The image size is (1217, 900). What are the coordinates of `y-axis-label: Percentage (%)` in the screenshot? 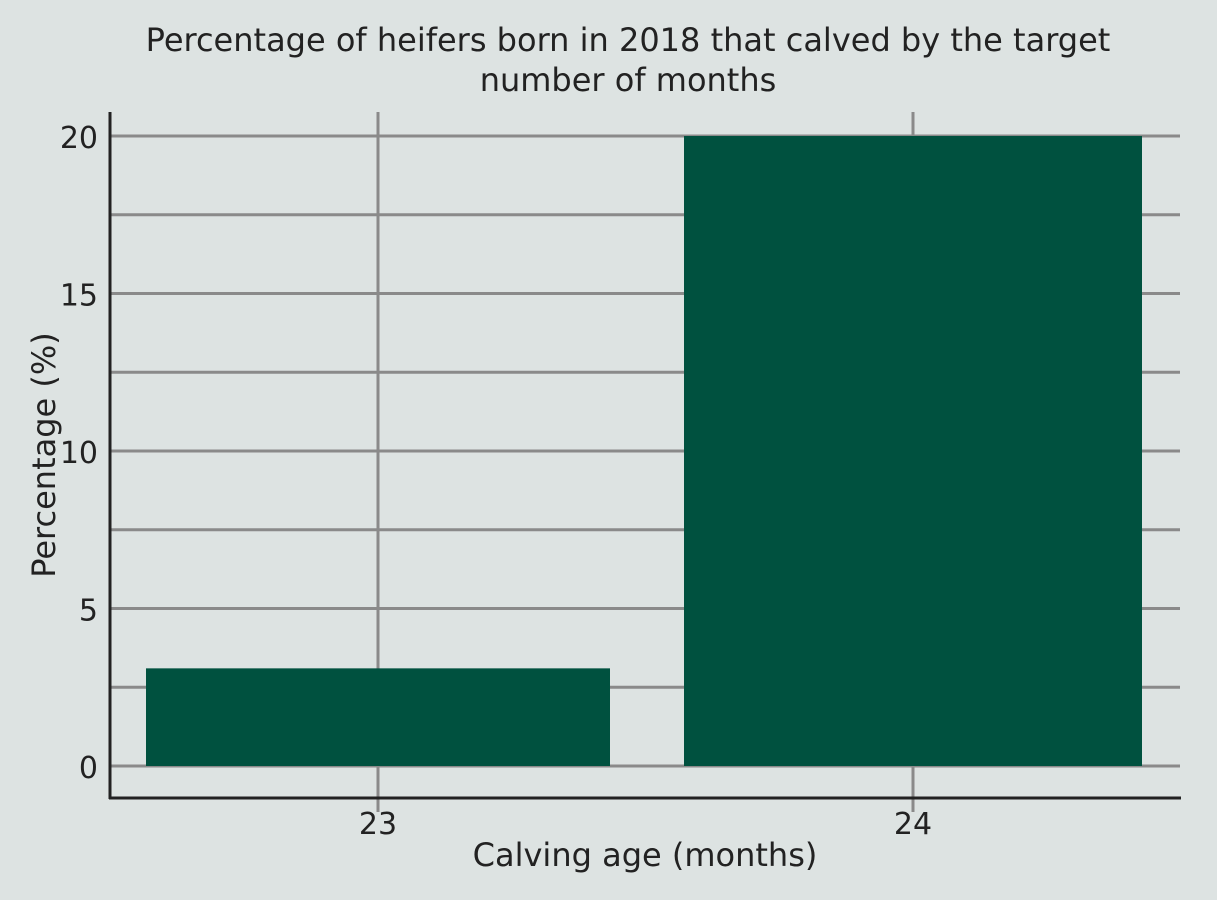 It's located at (44, 455).